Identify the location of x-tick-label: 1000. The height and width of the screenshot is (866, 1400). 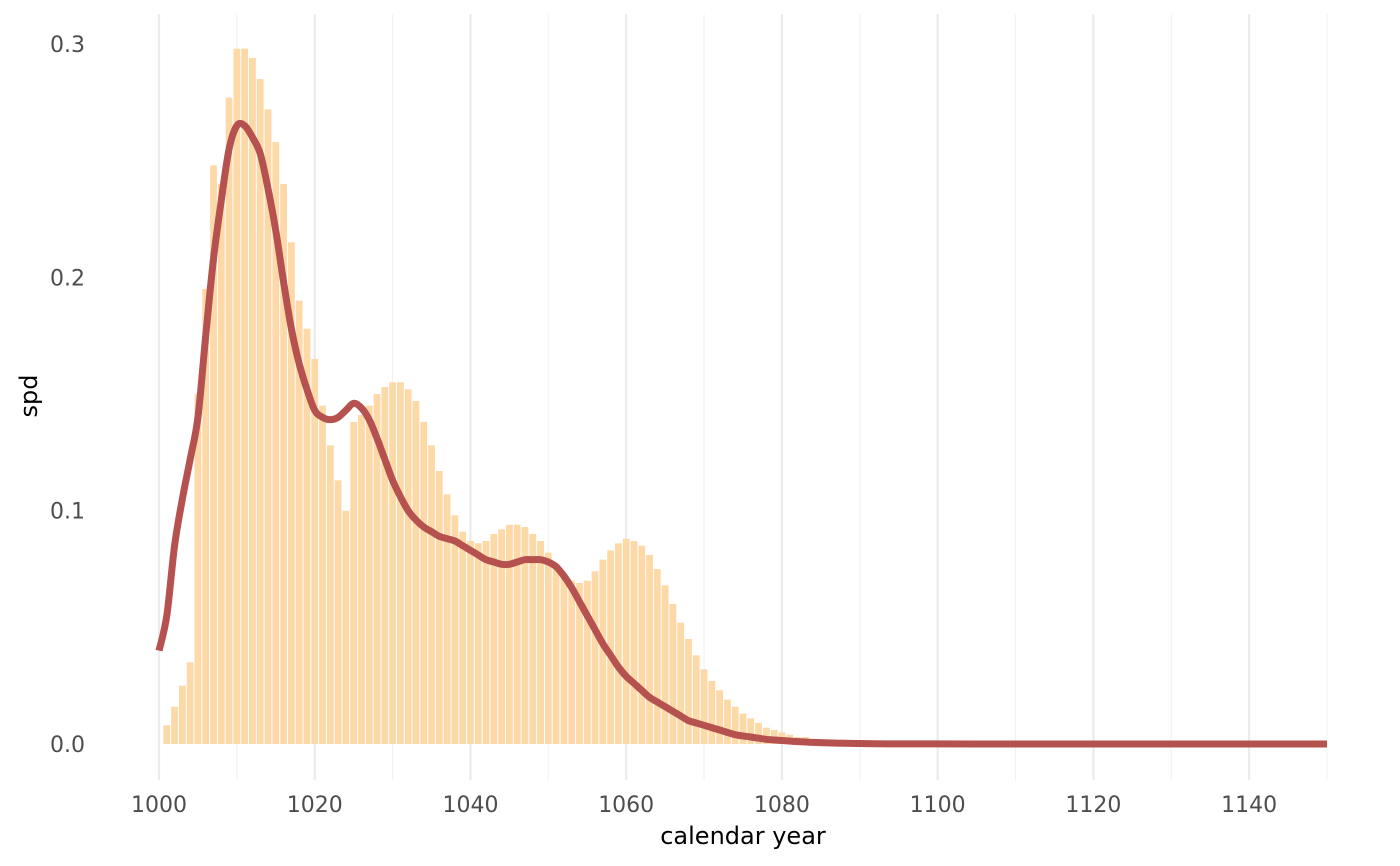
(159, 805).